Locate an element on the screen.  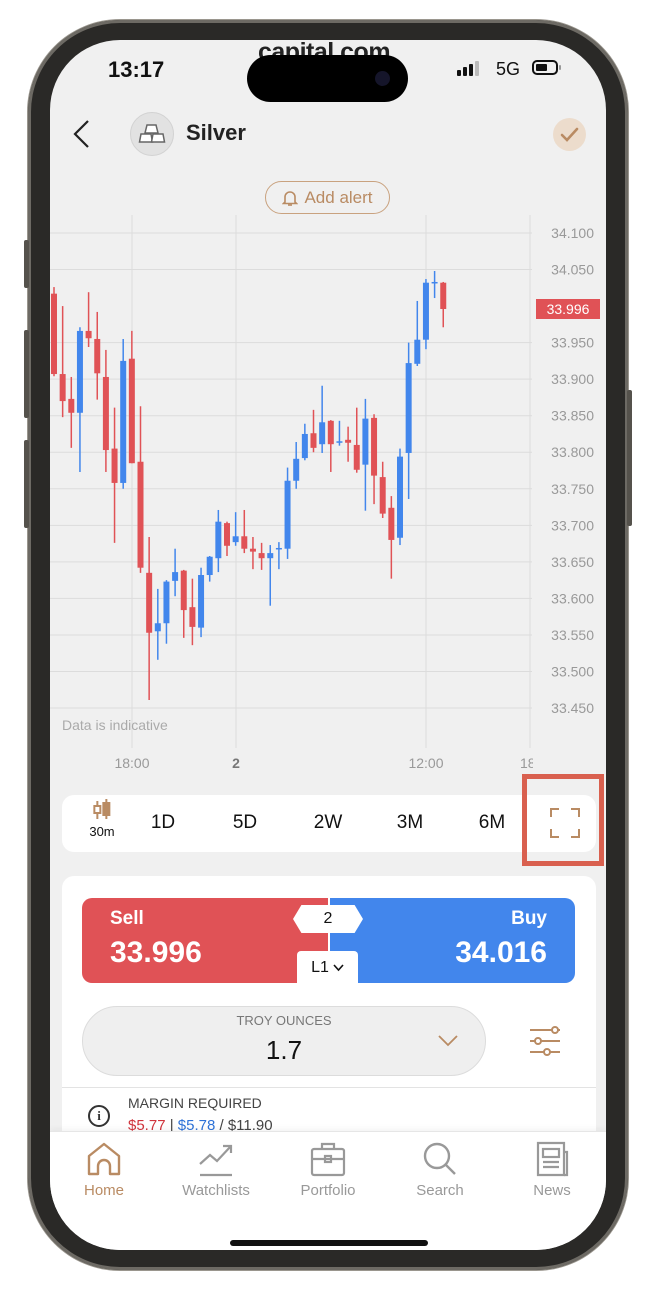
interval-selector: 30m is located at coordinates (102, 819).